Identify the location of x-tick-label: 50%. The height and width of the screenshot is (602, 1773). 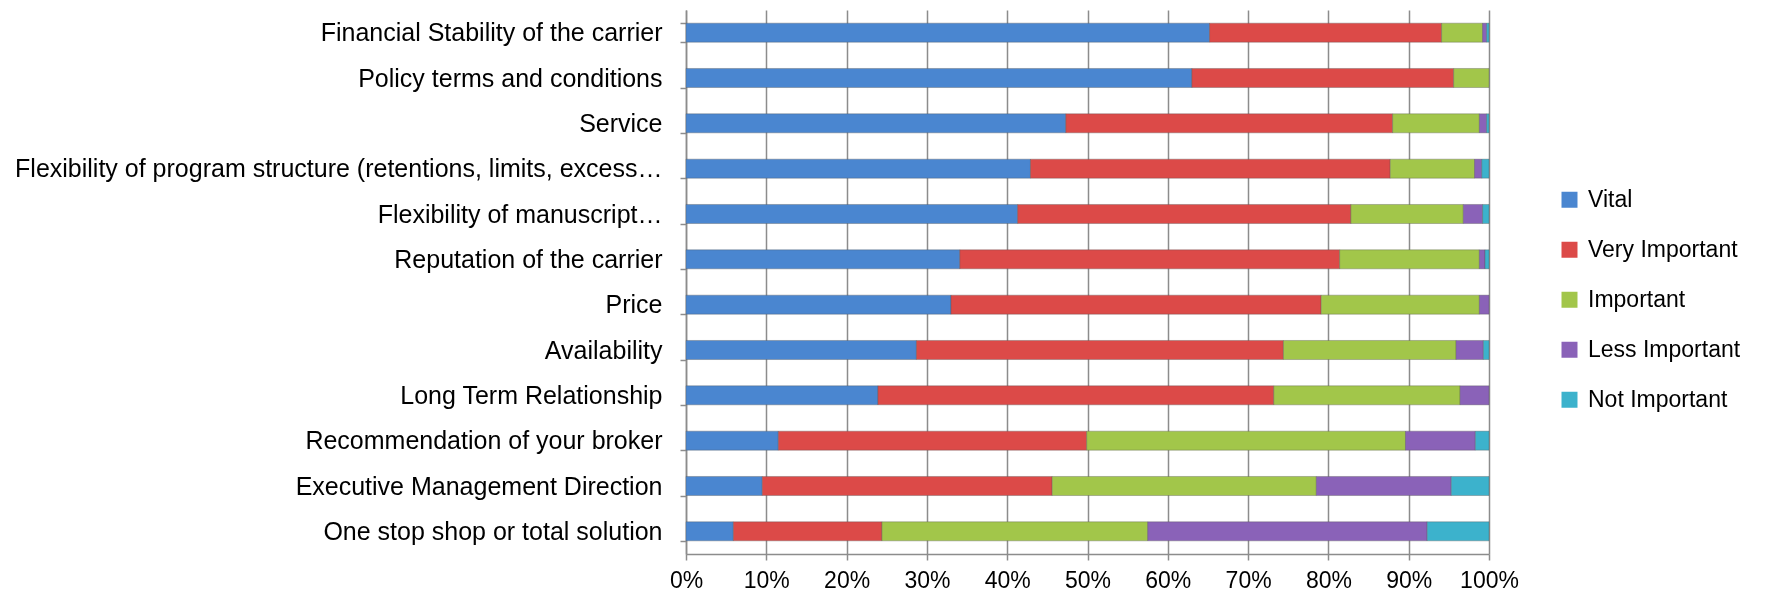
(1088, 579).